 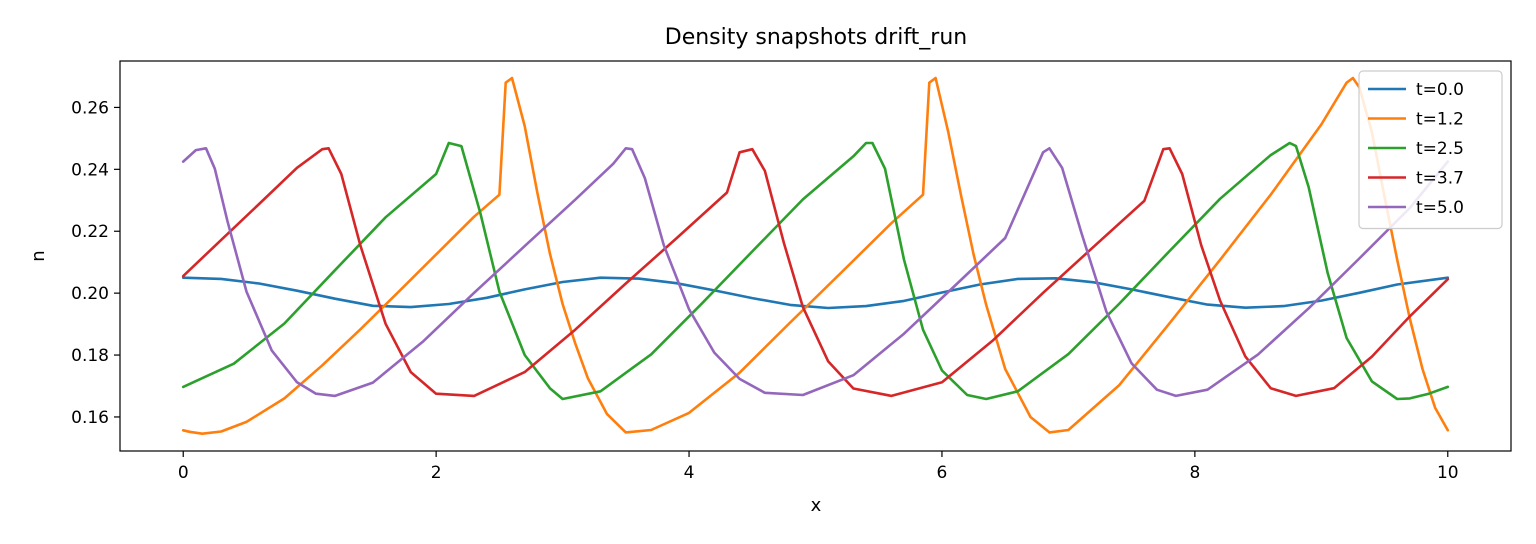 I want to click on y-axis: 0.16 0.18 0.20 0.22 0.24 0.26, so click(x=95, y=263).